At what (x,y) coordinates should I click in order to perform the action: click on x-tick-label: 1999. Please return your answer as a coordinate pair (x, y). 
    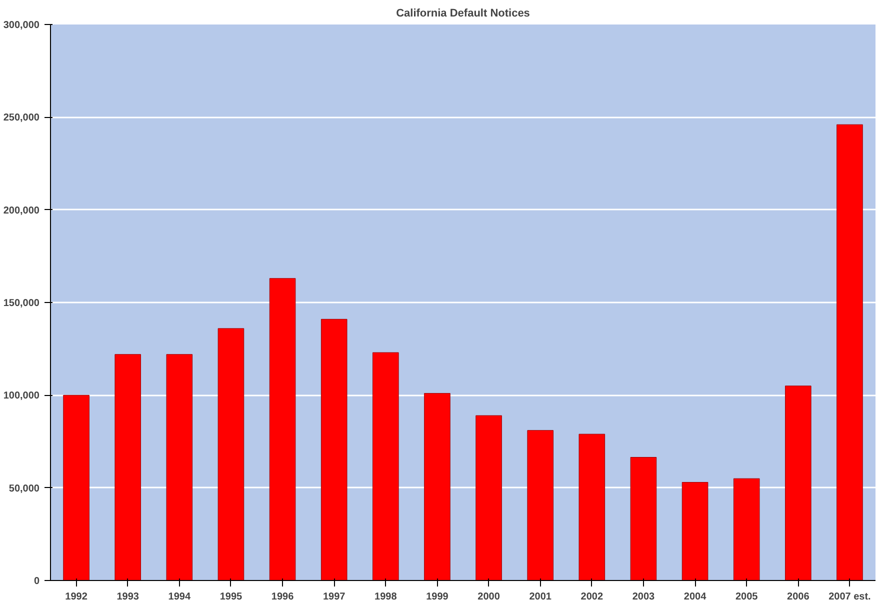
    Looking at the image, I should click on (437, 597).